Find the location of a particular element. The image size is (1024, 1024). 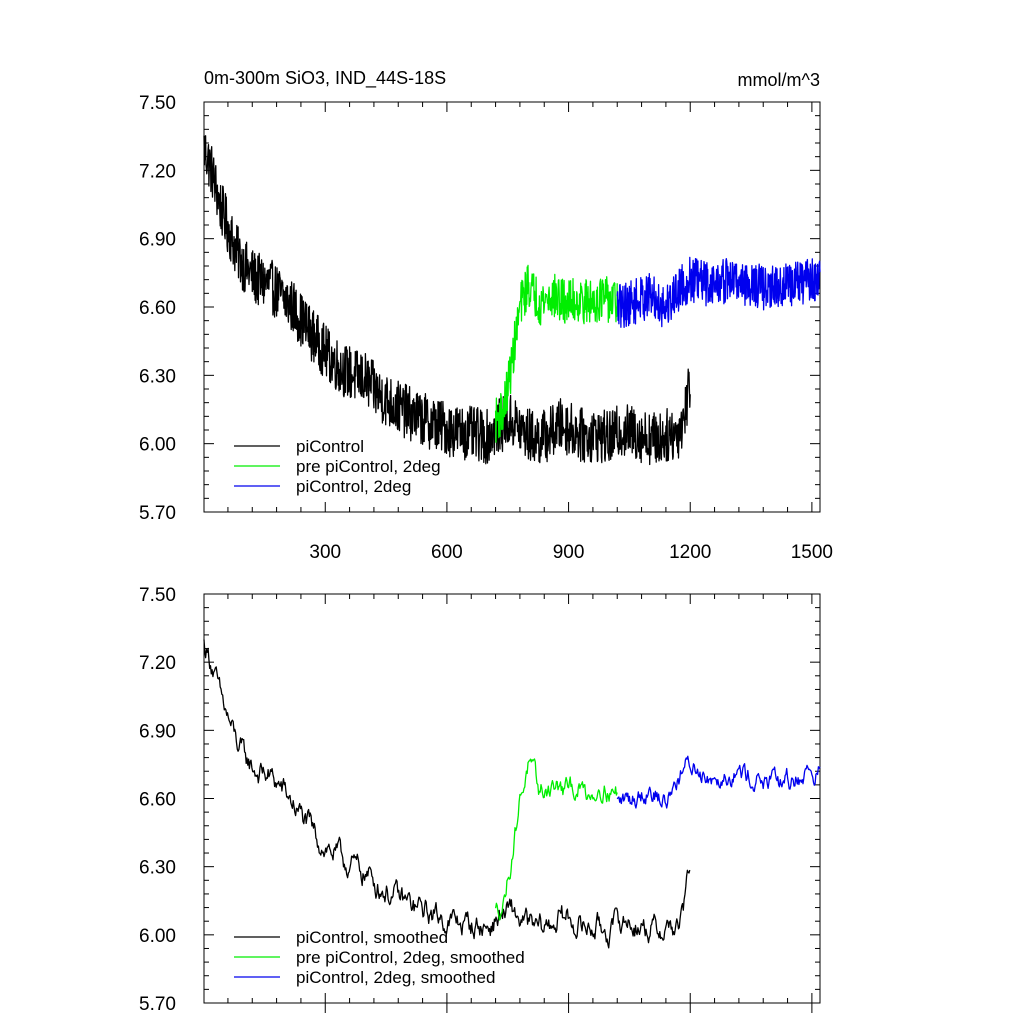

legend-label: pre piControl, 2deg is located at coordinates (368, 466).